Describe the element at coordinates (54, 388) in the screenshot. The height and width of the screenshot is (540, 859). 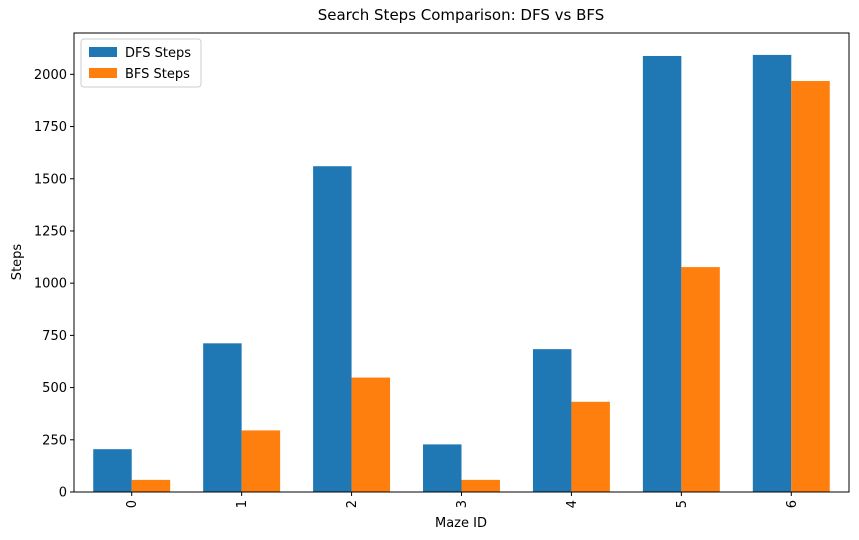
I see `y-tick-label: 500` at that location.